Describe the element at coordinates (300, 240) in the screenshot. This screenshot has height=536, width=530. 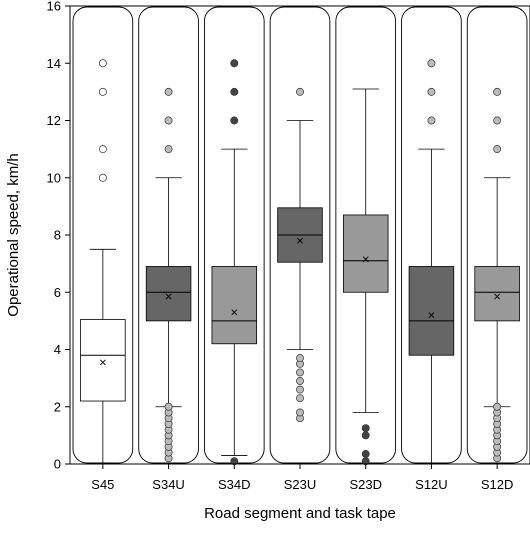
I see `mean-marker-s23u` at that location.